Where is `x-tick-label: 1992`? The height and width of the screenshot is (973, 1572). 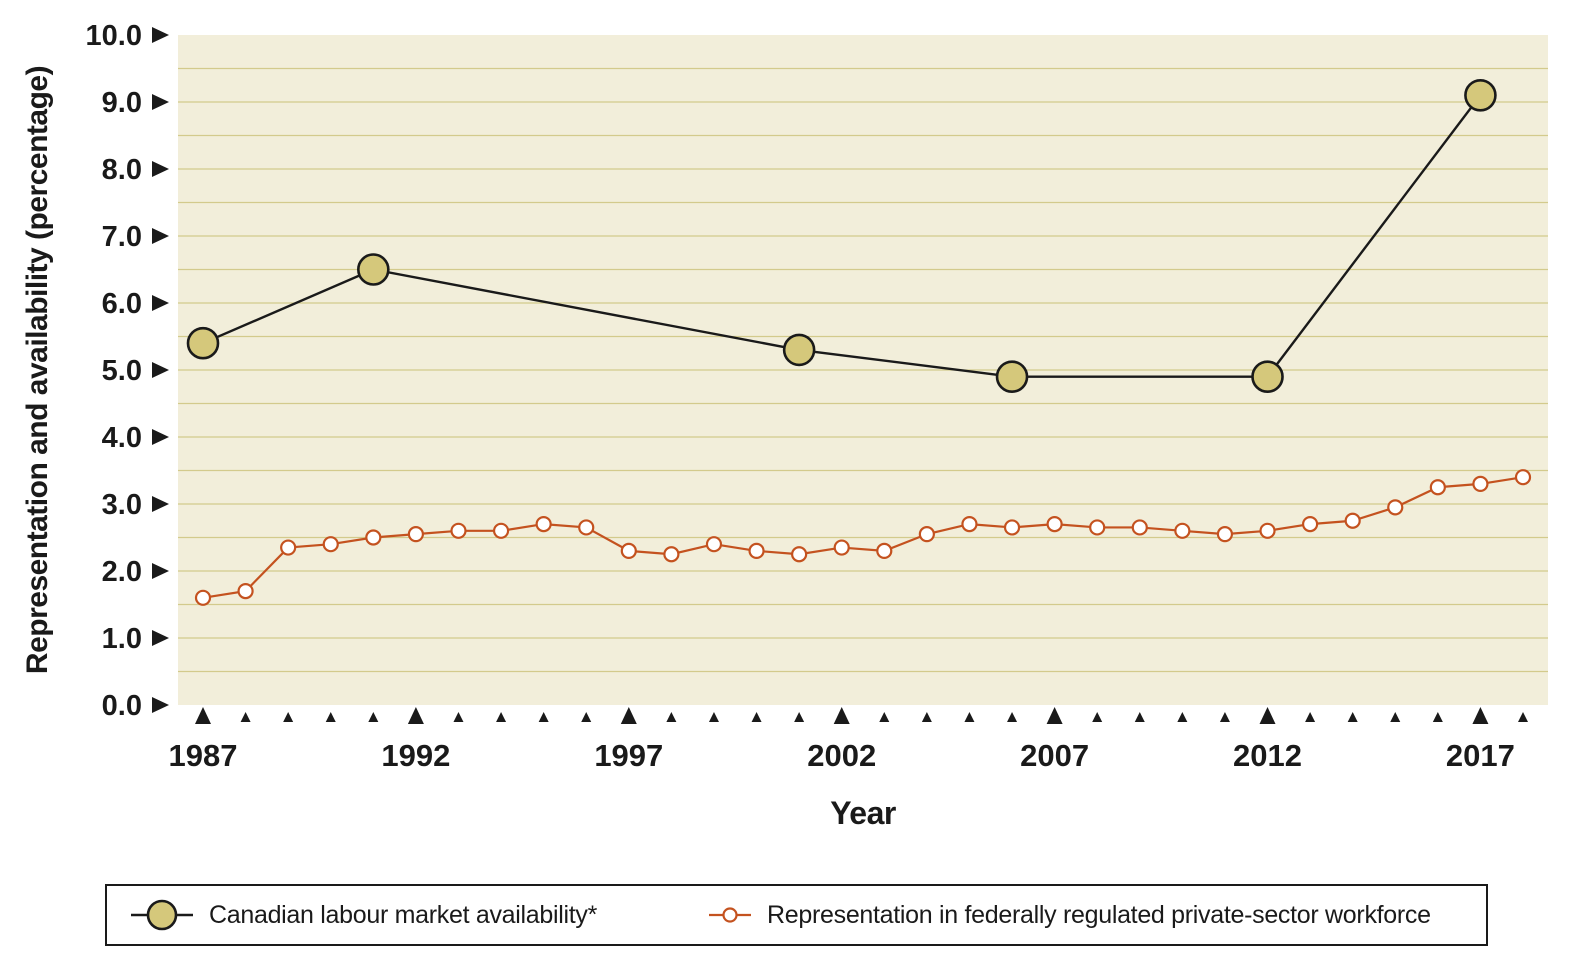
x-tick-label: 1992 is located at coordinates (415, 755).